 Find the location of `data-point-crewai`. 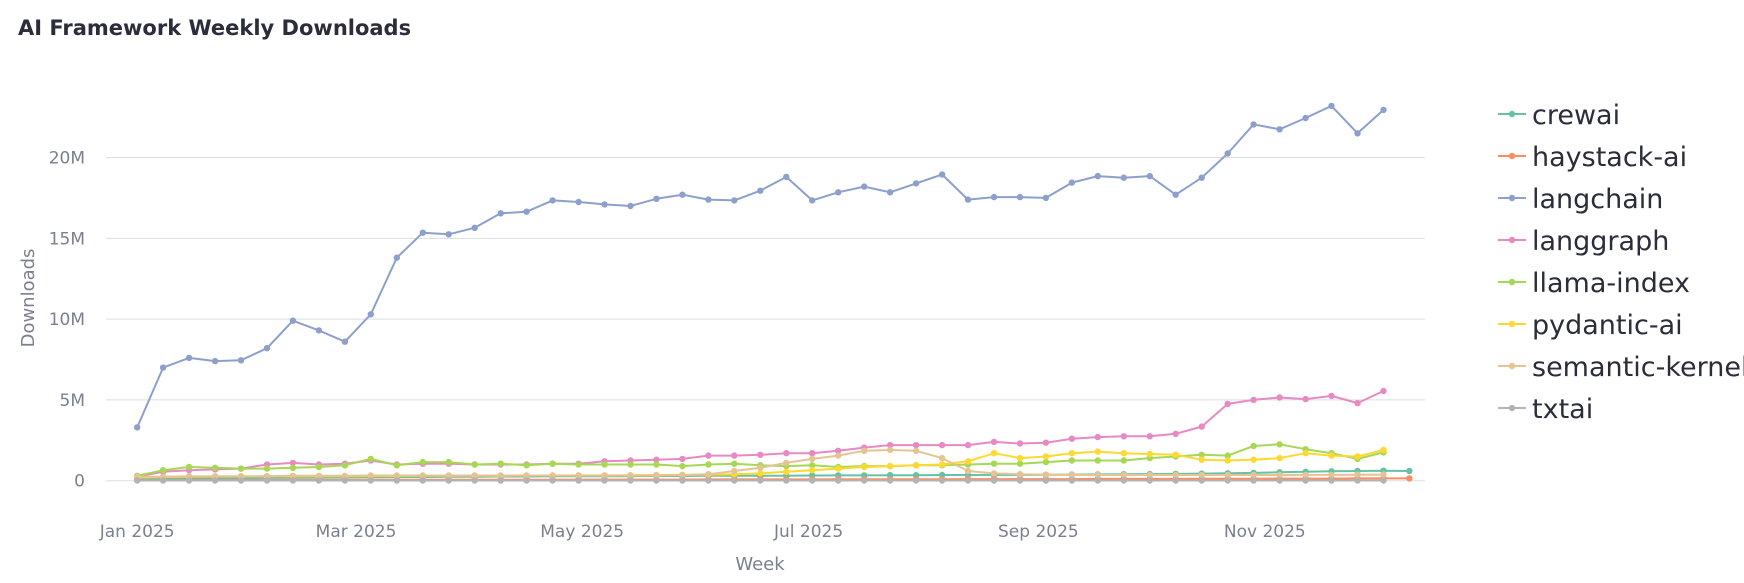

data-point-crewai is located at coordinates (1409, 471).